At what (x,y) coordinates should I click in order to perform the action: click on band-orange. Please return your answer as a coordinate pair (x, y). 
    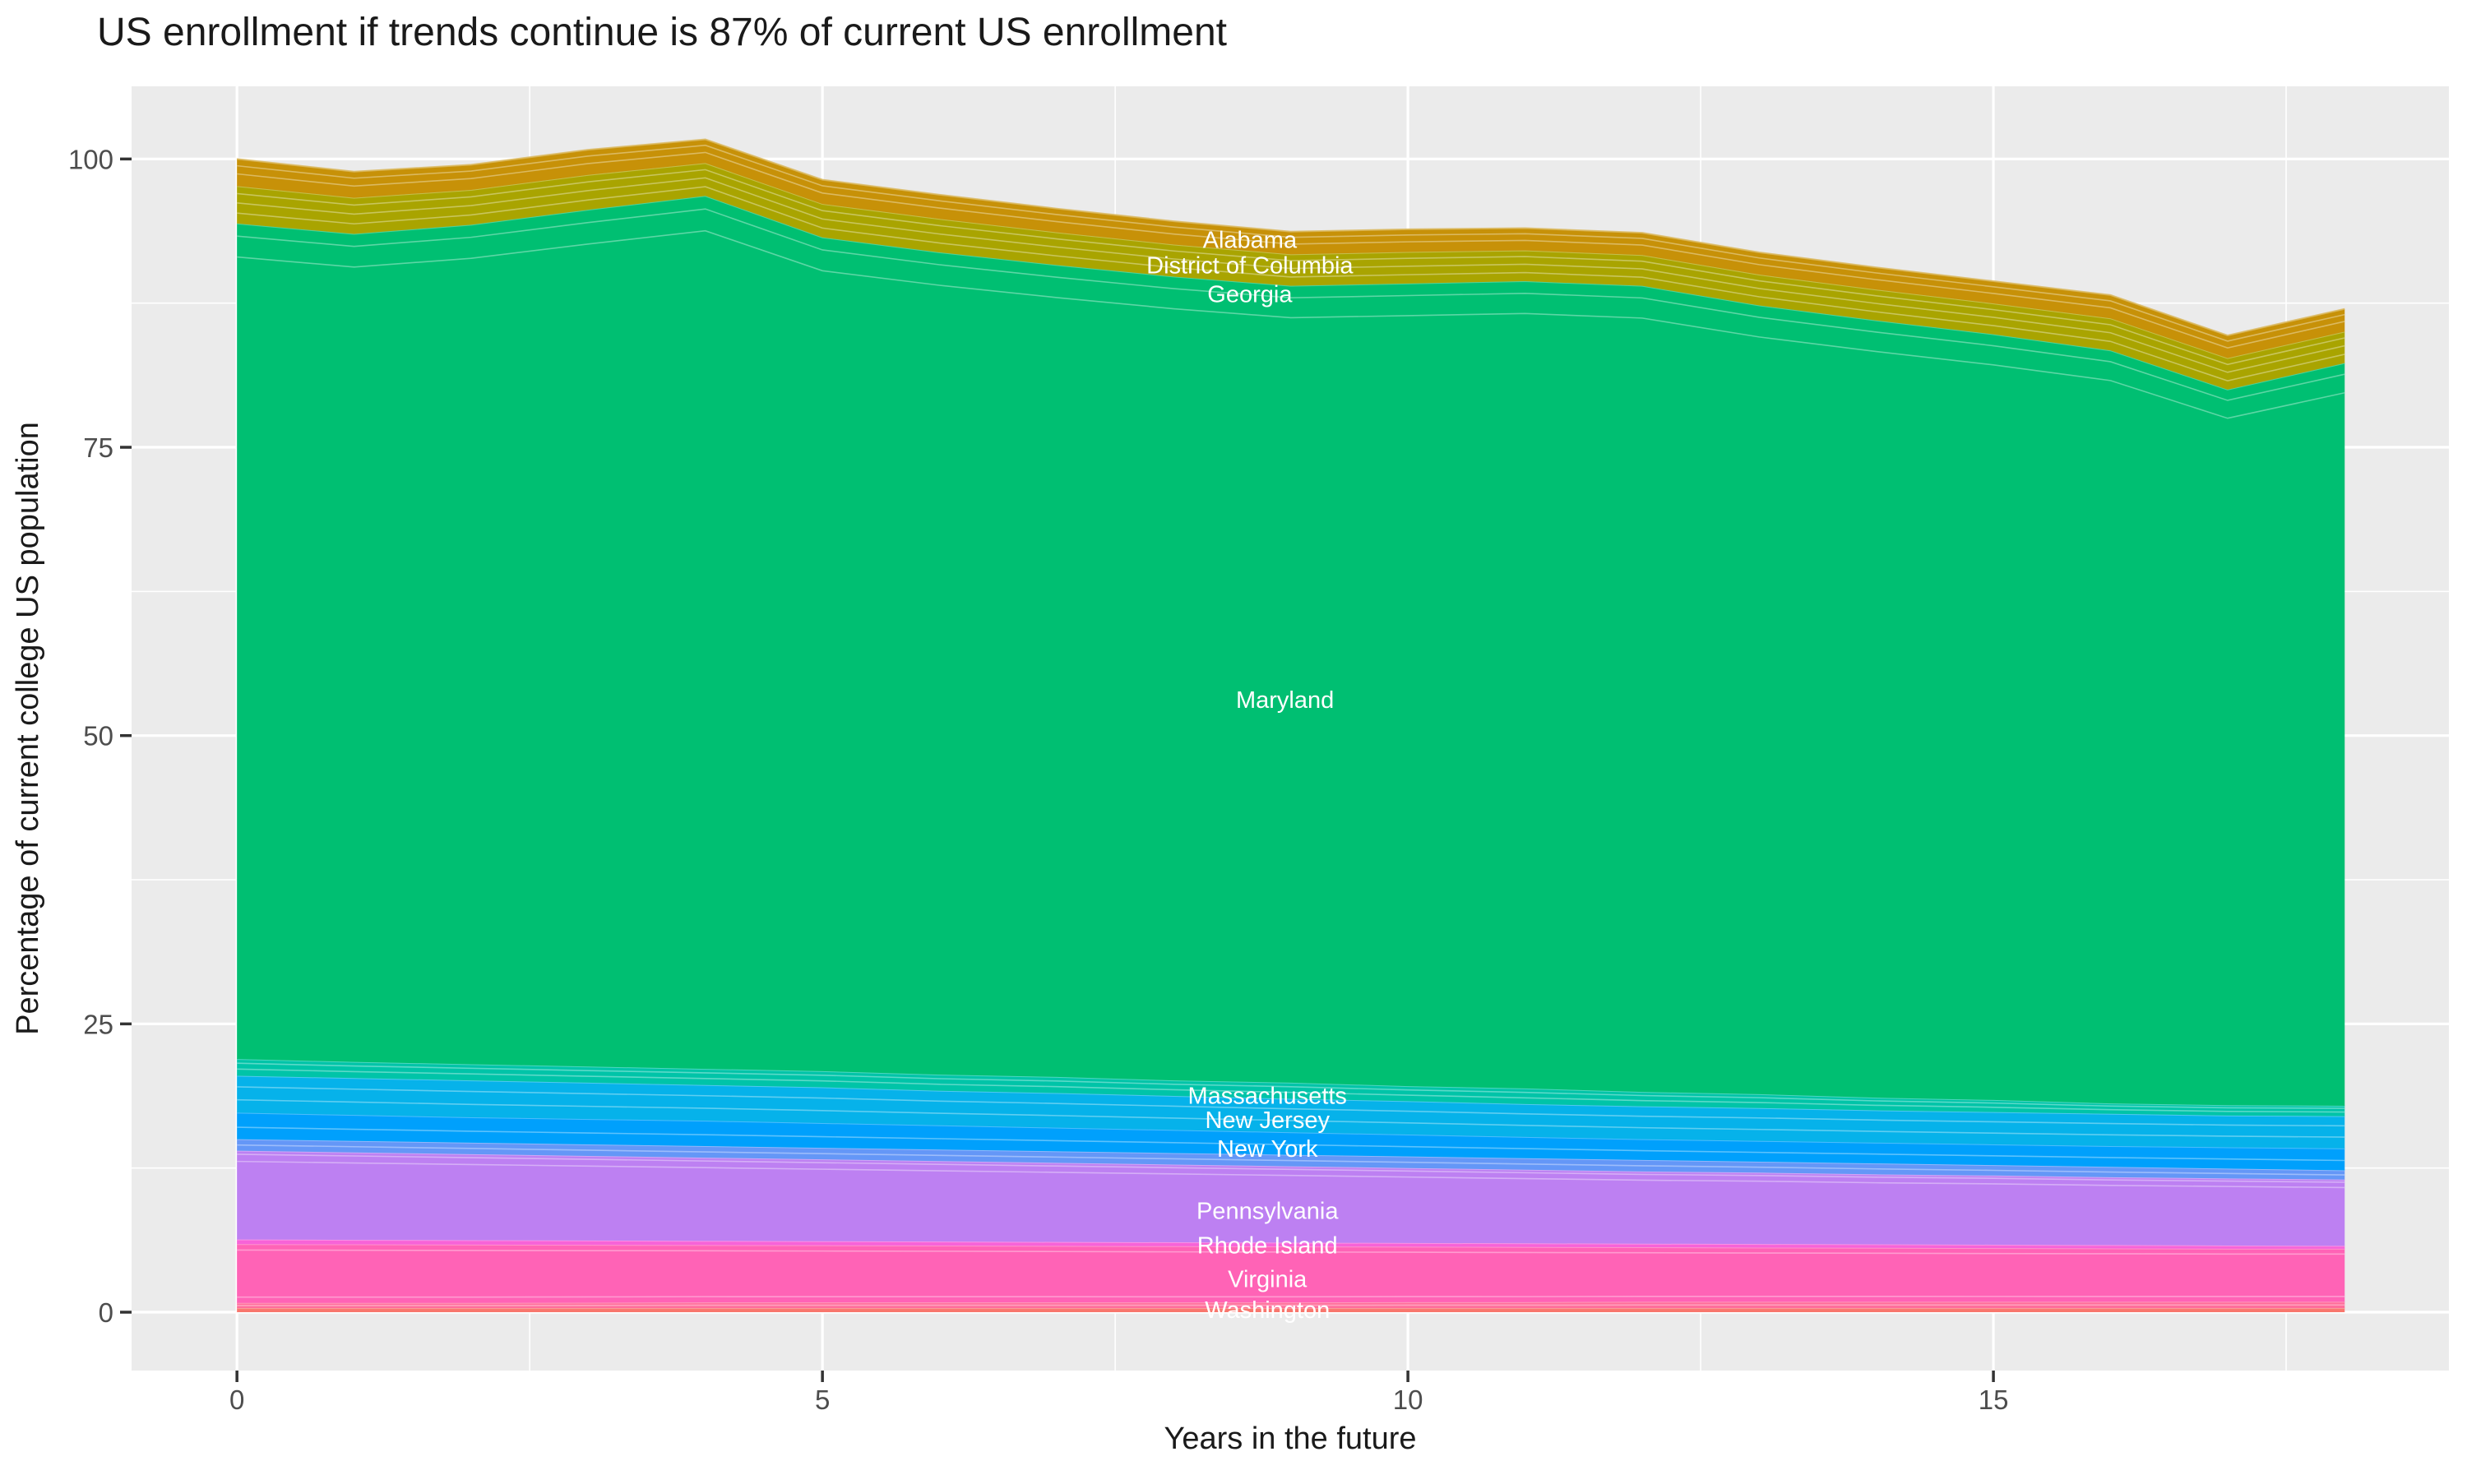
    Looking at the image, I should click on (1291, 249).